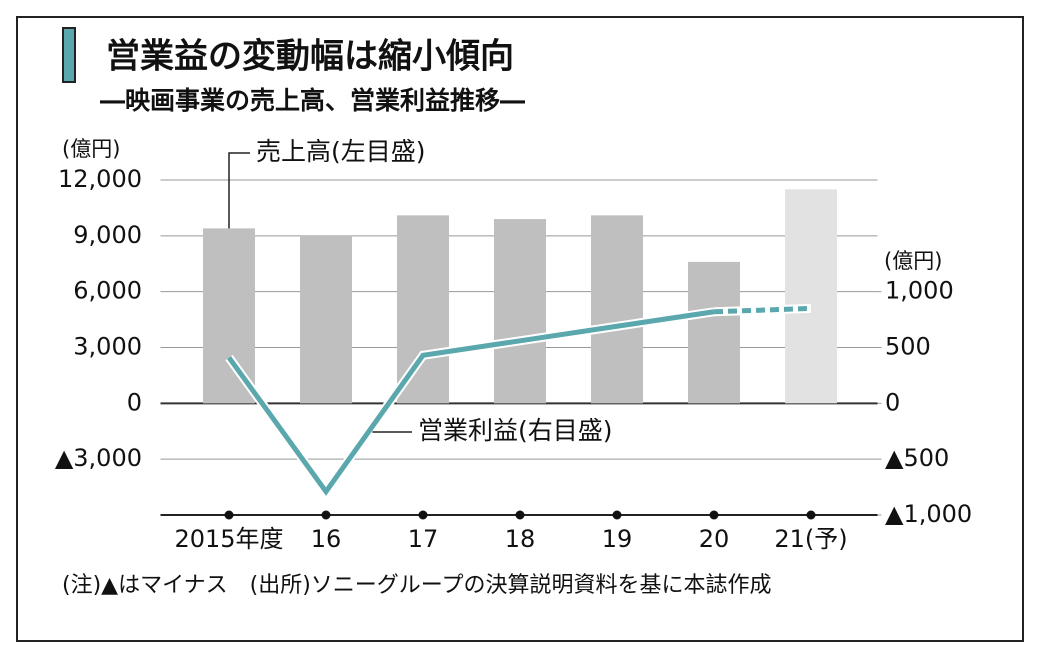 This screenshot has height=663, width=1040. Describe the element at coordinates (98, 458) in the screenshot. I see `y-tick-label: ▲3,000` at that location.